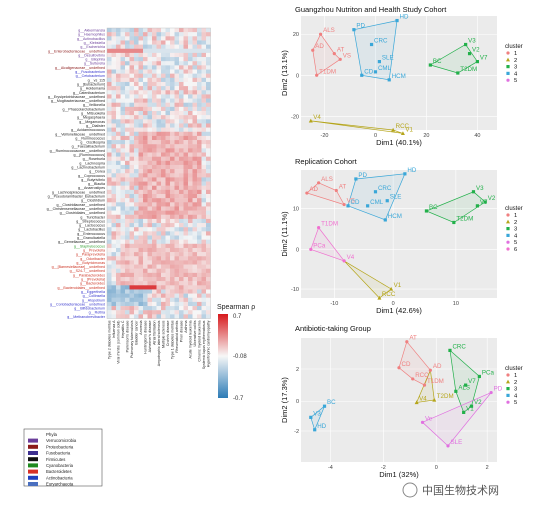 This screenshot has height=514, width=549. Describe the element at coordinates (94, 250) in the screenshot. I see `heatmap-row-label: g__Prevotella` at that location.